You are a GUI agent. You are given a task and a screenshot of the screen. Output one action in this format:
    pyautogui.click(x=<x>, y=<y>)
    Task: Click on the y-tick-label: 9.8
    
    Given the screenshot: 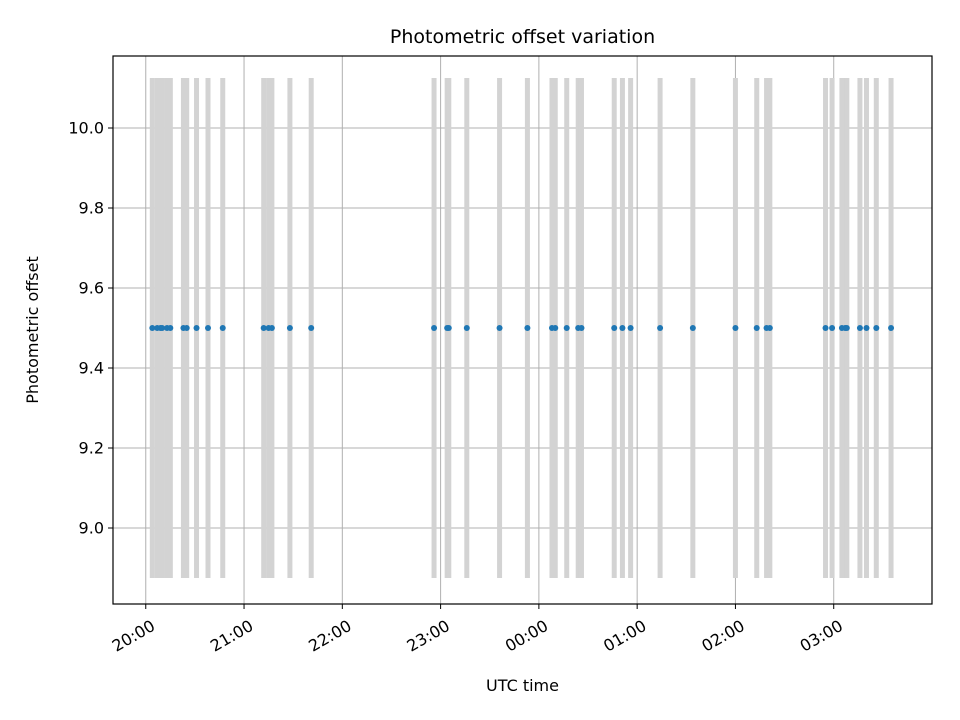 What is the action you would take?
    pyautogui.click(x=91, y=208)
    